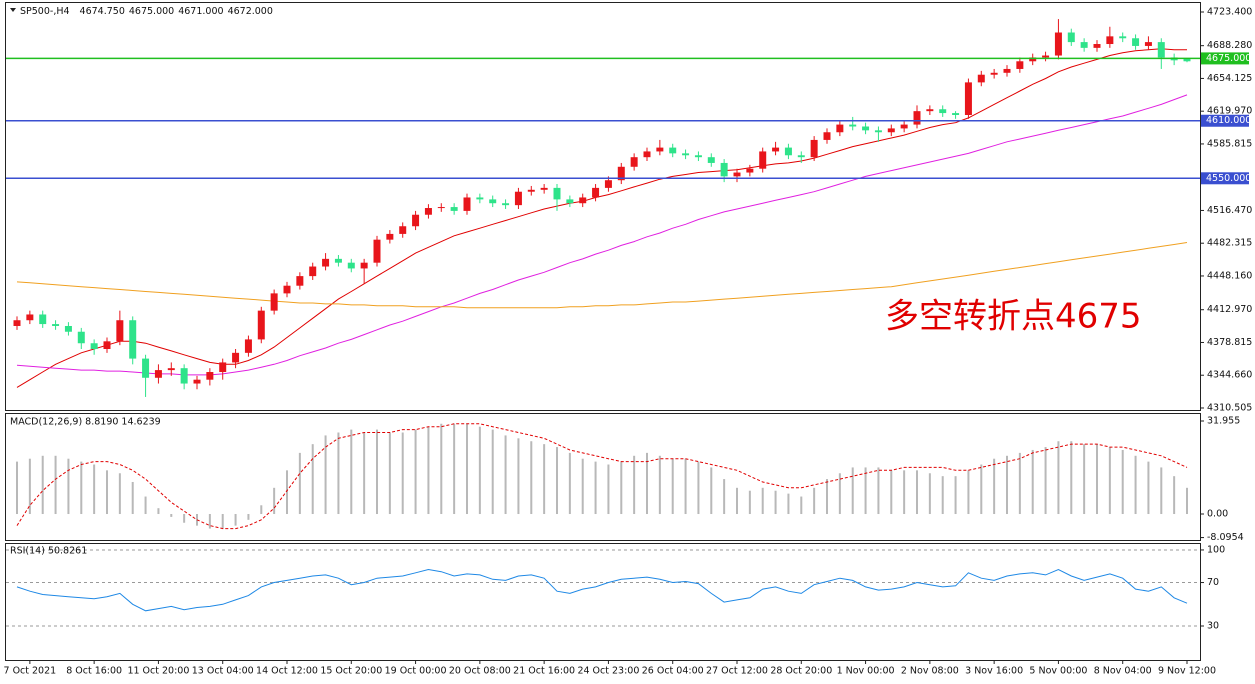  Describe the element at coordinates (737, 671) in the screenshot. I see `x-tick-label: 27 Oct 12:00` at that location.